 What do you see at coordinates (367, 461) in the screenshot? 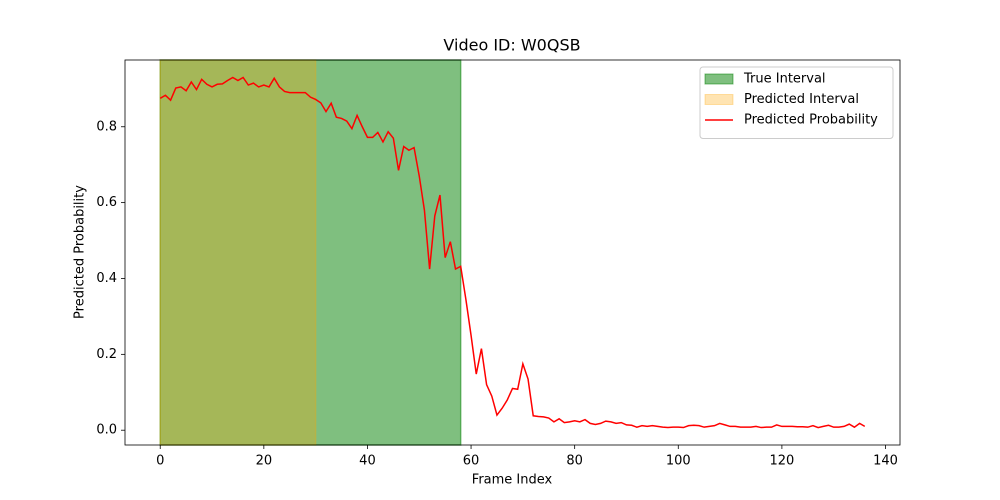
I see `x-tick-label: 40` at bounding box center [367, 461].